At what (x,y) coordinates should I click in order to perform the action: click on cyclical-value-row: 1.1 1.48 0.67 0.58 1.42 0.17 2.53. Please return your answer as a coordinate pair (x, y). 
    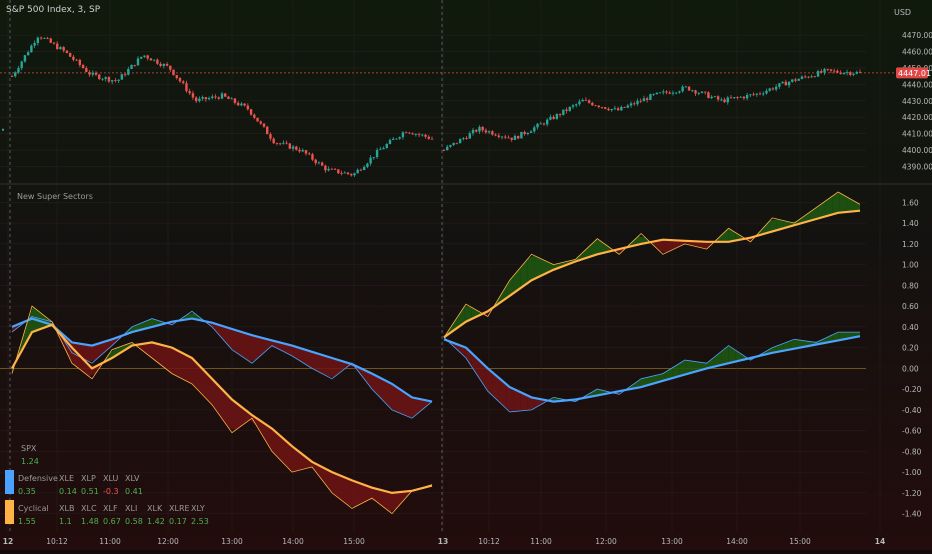
    Looking at the image, I should click on (134, 521).